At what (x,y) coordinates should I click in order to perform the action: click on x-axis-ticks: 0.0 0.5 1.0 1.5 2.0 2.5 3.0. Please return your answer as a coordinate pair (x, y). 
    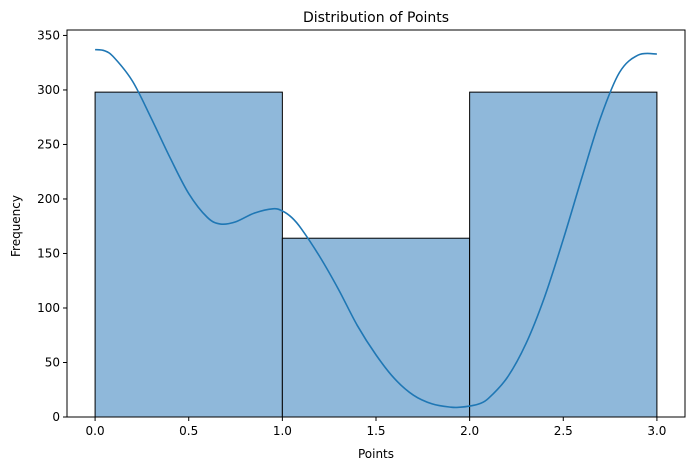
    Looking at the image, I should click on (376, 427).